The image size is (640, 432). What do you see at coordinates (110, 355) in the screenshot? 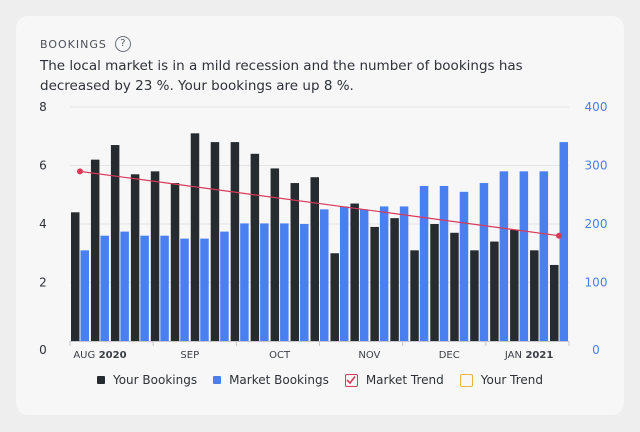
I see `x-axis-year-label: 2020` at bounding box center [110, 355].